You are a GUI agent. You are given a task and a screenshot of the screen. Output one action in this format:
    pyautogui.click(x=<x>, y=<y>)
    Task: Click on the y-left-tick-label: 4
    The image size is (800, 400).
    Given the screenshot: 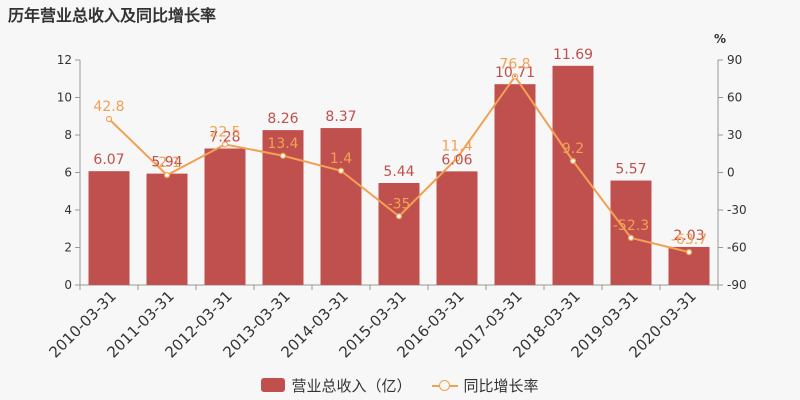 What is the action you would take?
    pyautogui.click(x=68, y=210)
    